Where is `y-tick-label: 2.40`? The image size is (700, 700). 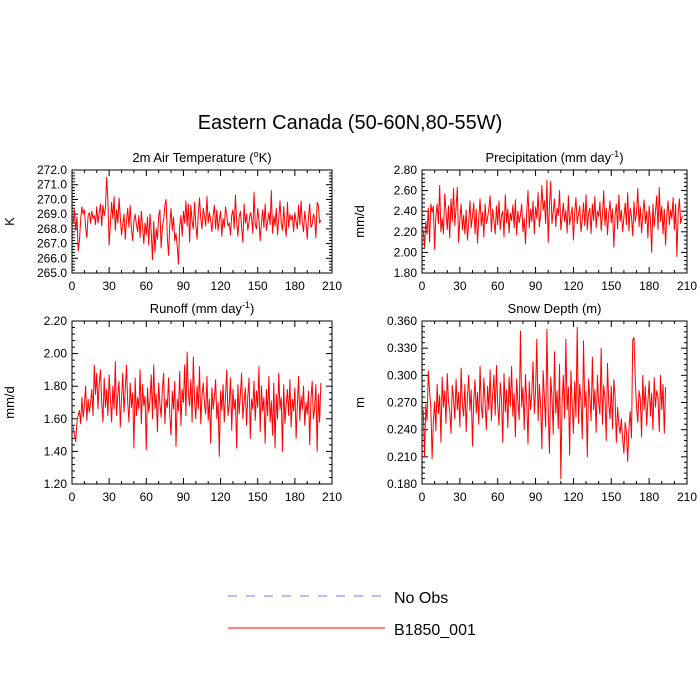 y-tick-label: 2.40 is located at coordinates (406, 211).